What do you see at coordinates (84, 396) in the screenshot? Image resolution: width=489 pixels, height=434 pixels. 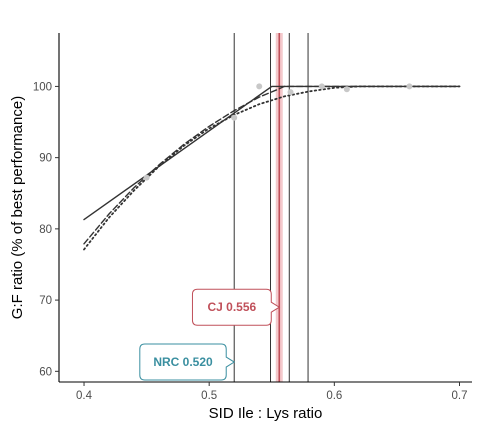 I see `x-tick-label: 0.4` at bounding box center [84, 396].